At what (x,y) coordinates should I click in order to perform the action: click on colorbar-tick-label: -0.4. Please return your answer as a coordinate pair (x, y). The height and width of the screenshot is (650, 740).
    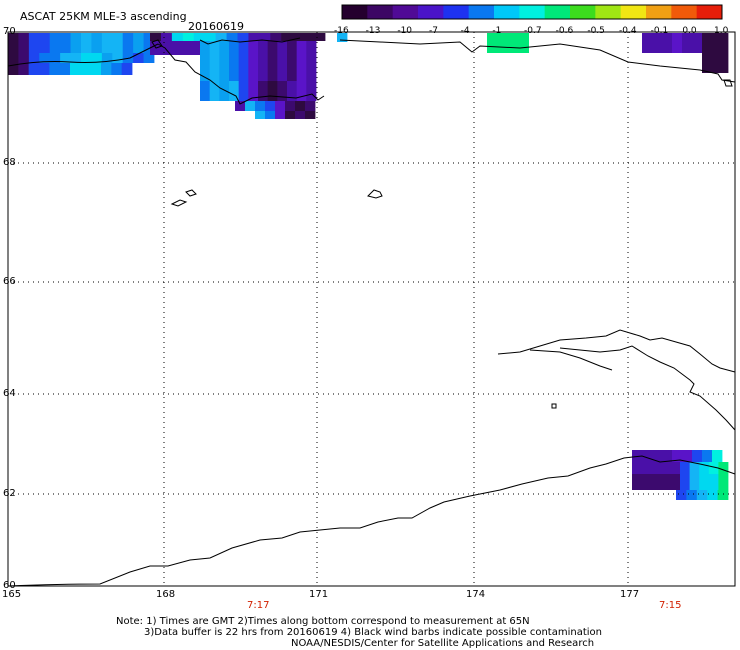
    Looking at the image, I should click on (628, 31).